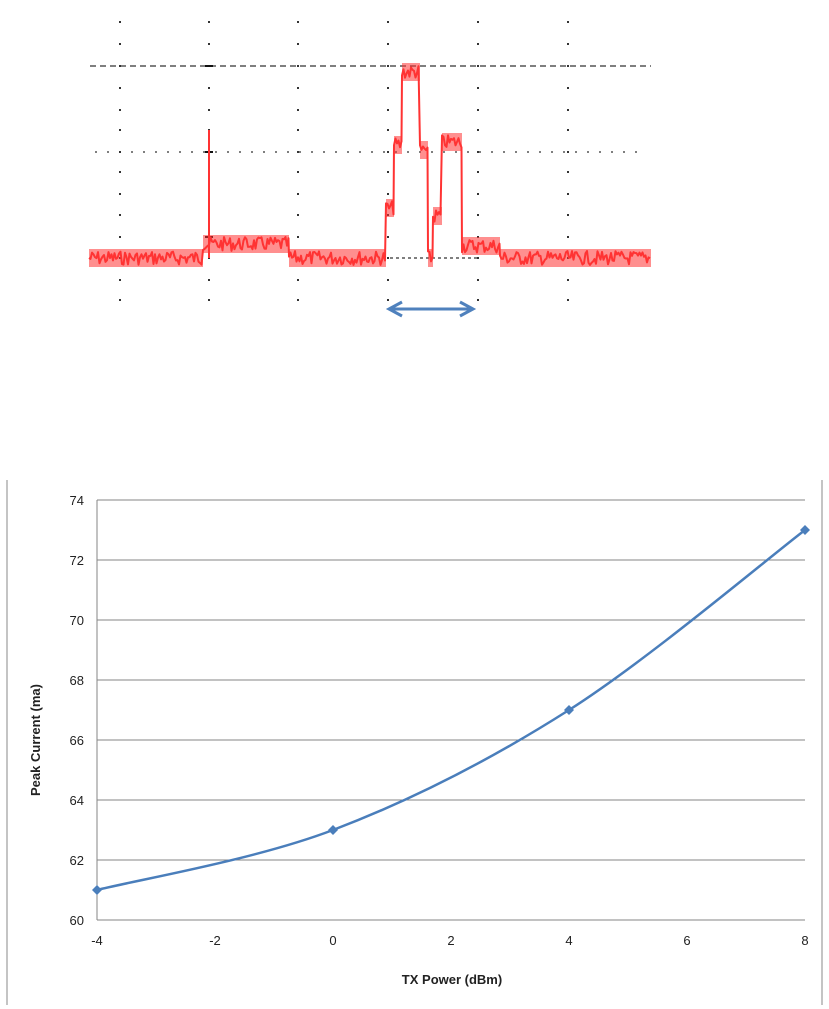 This screenshot has height=1009, width=829. Describe the element at coordinates (97, 940) in the screenshot. I see `x-tick-label: -4` at that location.